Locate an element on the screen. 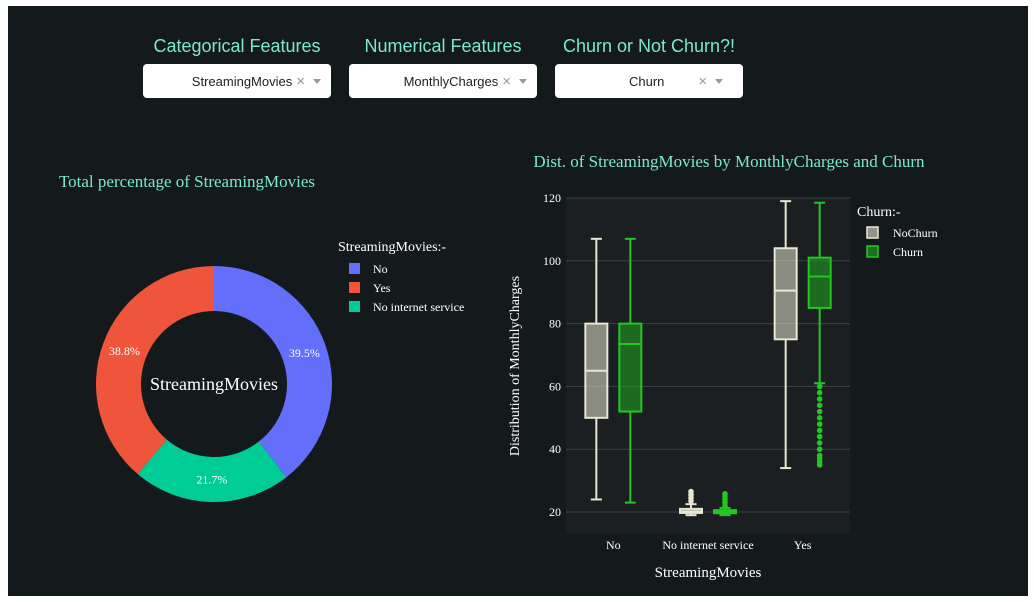 The width and height of the screenshot is (1034, 602). pie-title: Total percentage of StreamingMovies is located at coordinates (187, 181).